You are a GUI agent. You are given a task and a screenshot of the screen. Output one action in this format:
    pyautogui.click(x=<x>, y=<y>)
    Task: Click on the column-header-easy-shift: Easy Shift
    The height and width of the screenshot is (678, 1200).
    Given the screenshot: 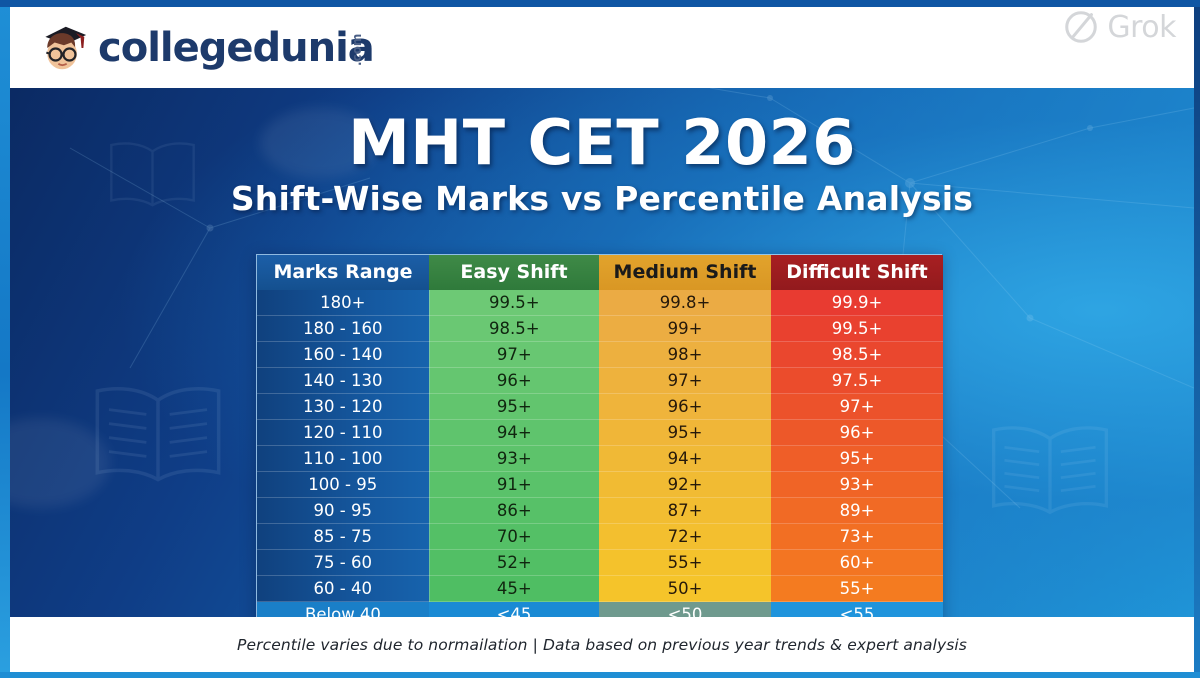 What is the action you would take?
    pyautogui.click(x=514, y=272)
    